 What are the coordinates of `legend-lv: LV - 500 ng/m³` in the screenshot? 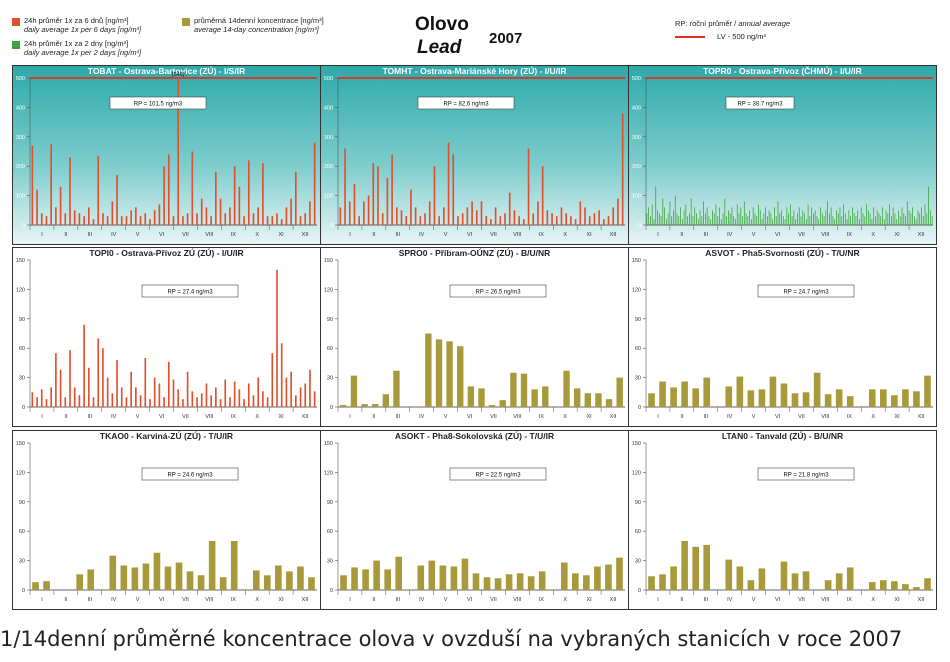 It's located at (742, 36).